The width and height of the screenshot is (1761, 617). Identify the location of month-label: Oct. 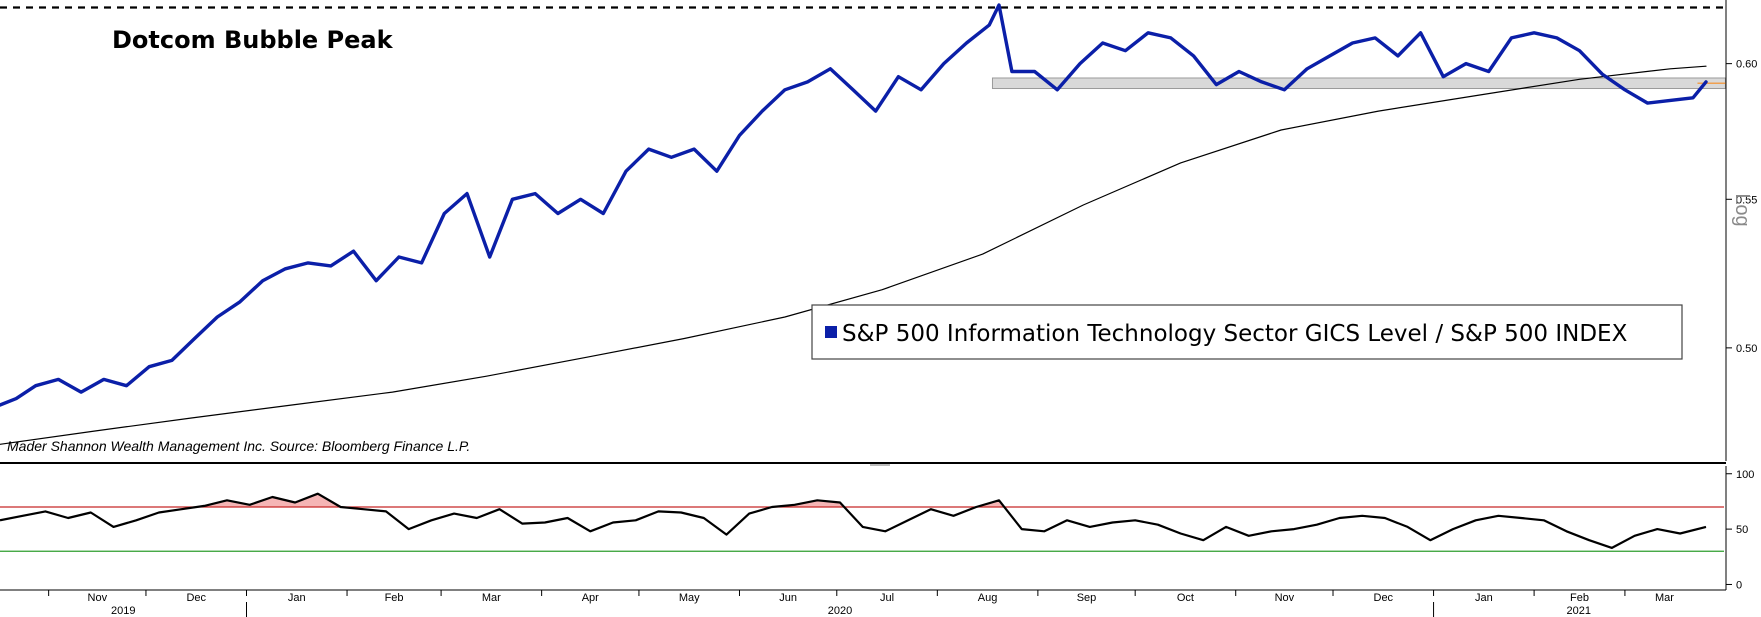
(1185, 598).